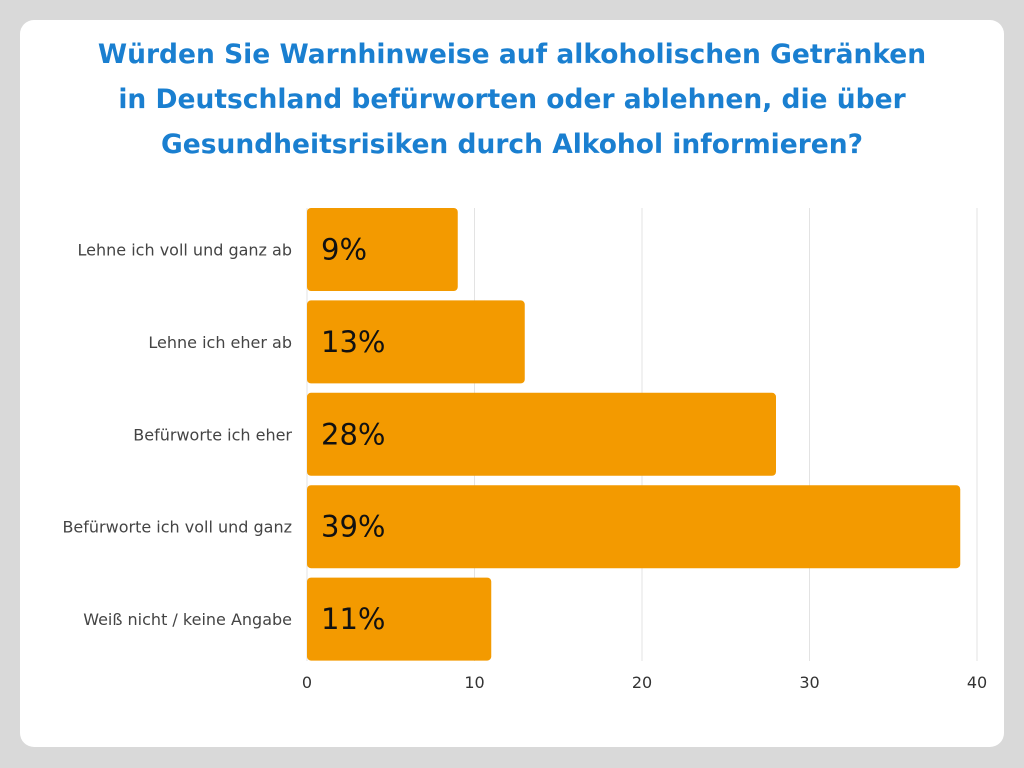  What do you see at coordinates (187, 619) in the screenshot?
I see `category-label: Weiß nicht / keine Angabe` at bounding box center [187, 619].